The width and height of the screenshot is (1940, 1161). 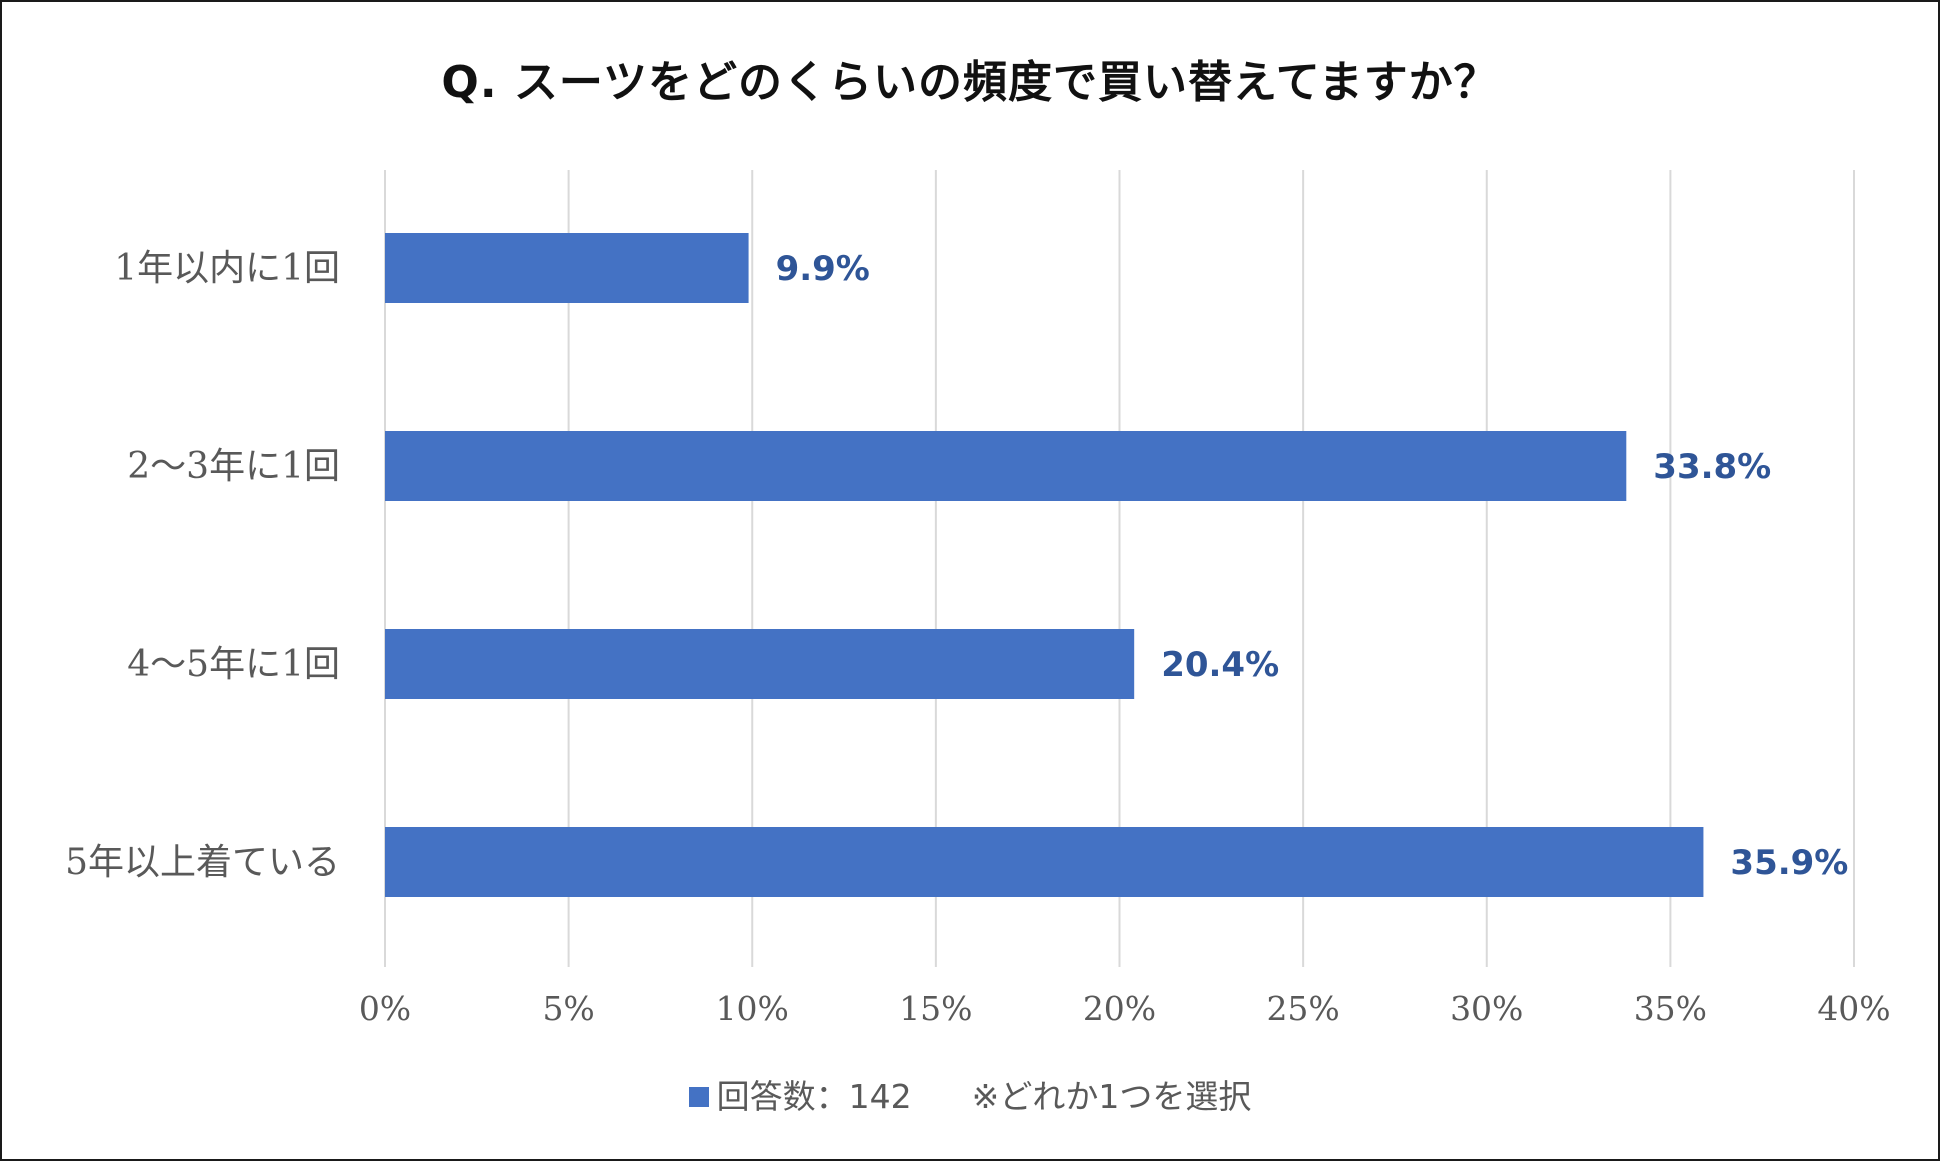 I want to click on x-tick-label: 5%, so click(x=568, y=1008).